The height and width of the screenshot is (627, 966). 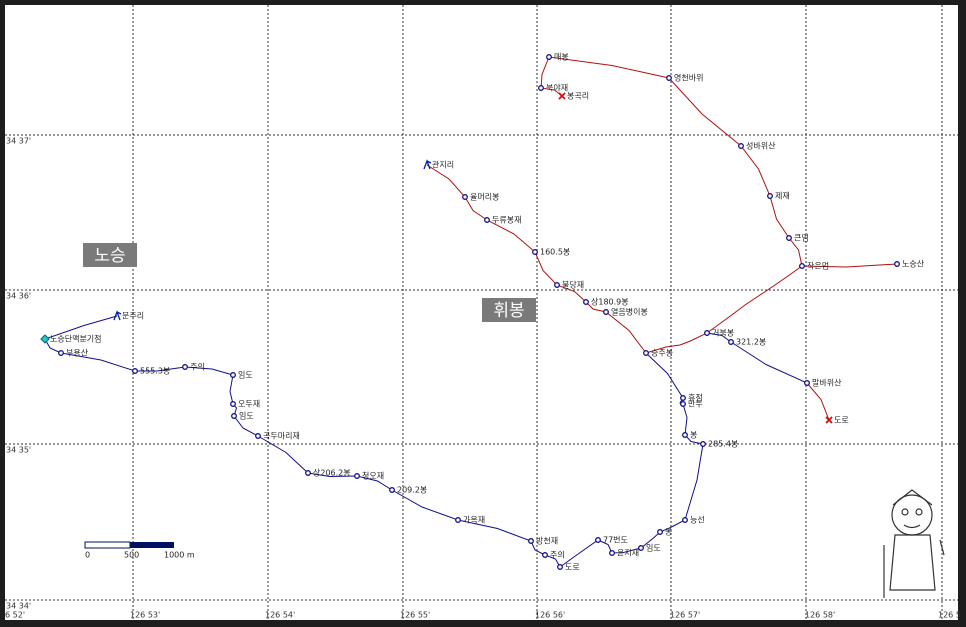 I want to click on scale-label: 1000 m, so click(x=179, y=555).